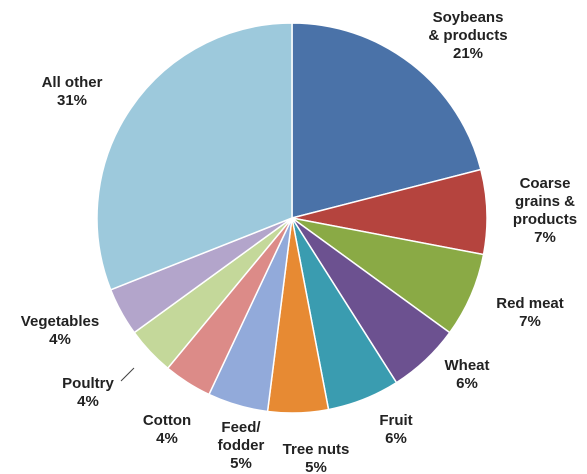 This screenshot has width=587, height=474. I want to click on slice-name-label: Wheat, so click(467, 365).